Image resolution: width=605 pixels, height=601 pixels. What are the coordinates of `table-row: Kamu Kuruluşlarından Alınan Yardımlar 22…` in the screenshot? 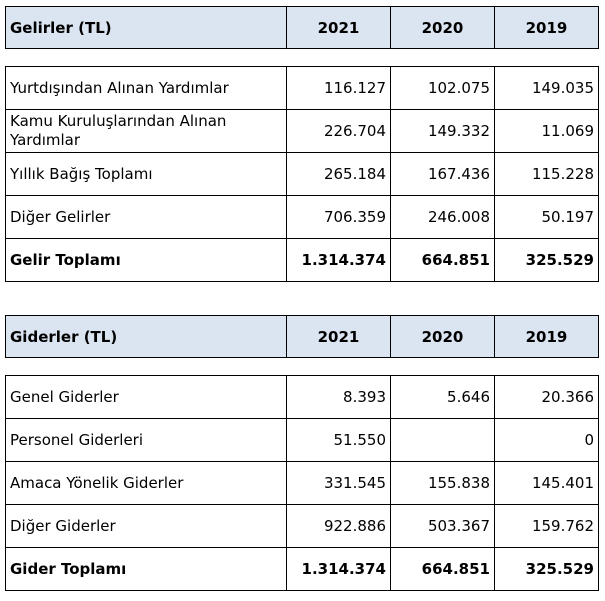 It's located at (302, 131).